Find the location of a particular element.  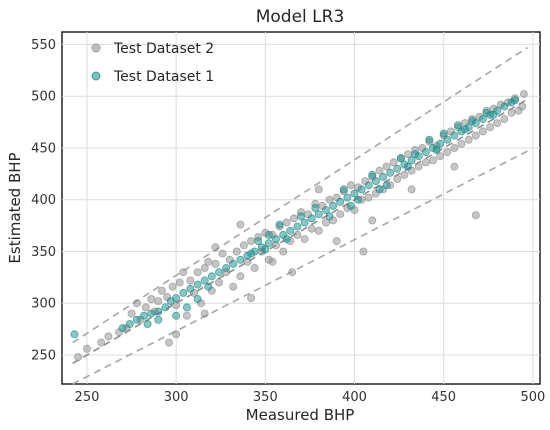

x-tick-label: 500 is located at coordinates (532, 397).